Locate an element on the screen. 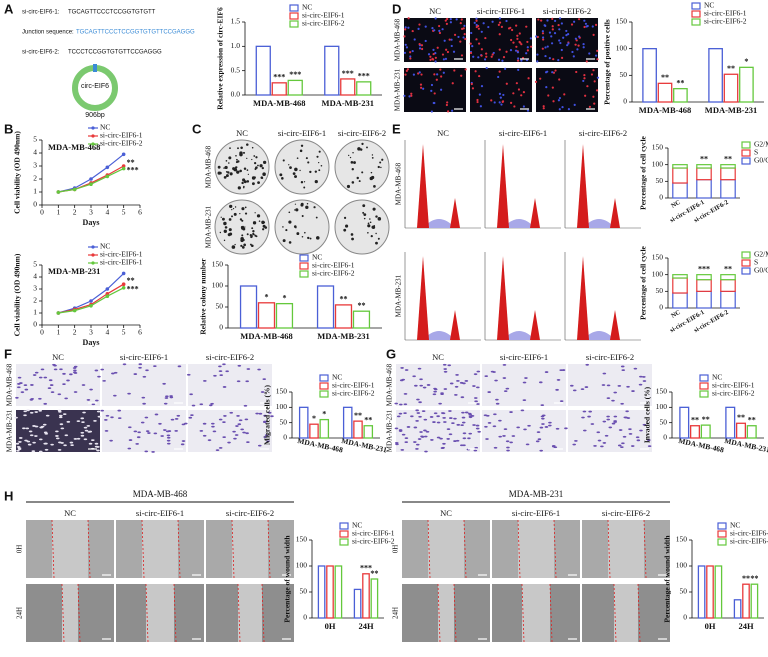 The image size is (768, 657). wound is located at coordinates (70, 613).